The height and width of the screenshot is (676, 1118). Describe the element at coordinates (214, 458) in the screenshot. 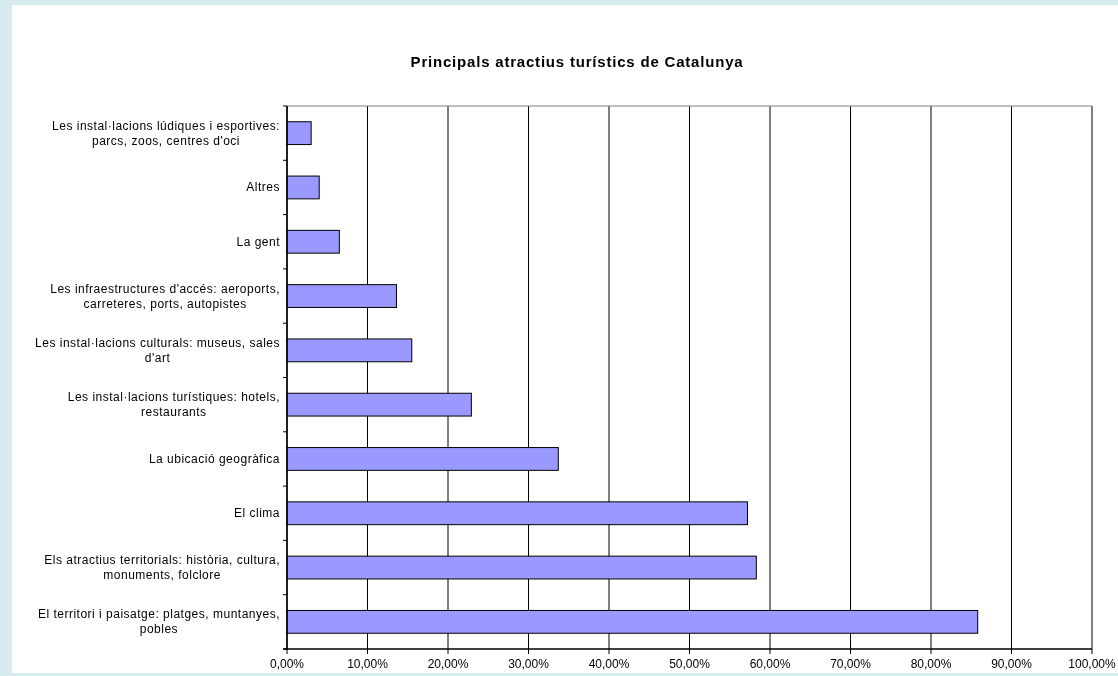

I see `y-tick-label: La ubicació geogràfica` at that location.